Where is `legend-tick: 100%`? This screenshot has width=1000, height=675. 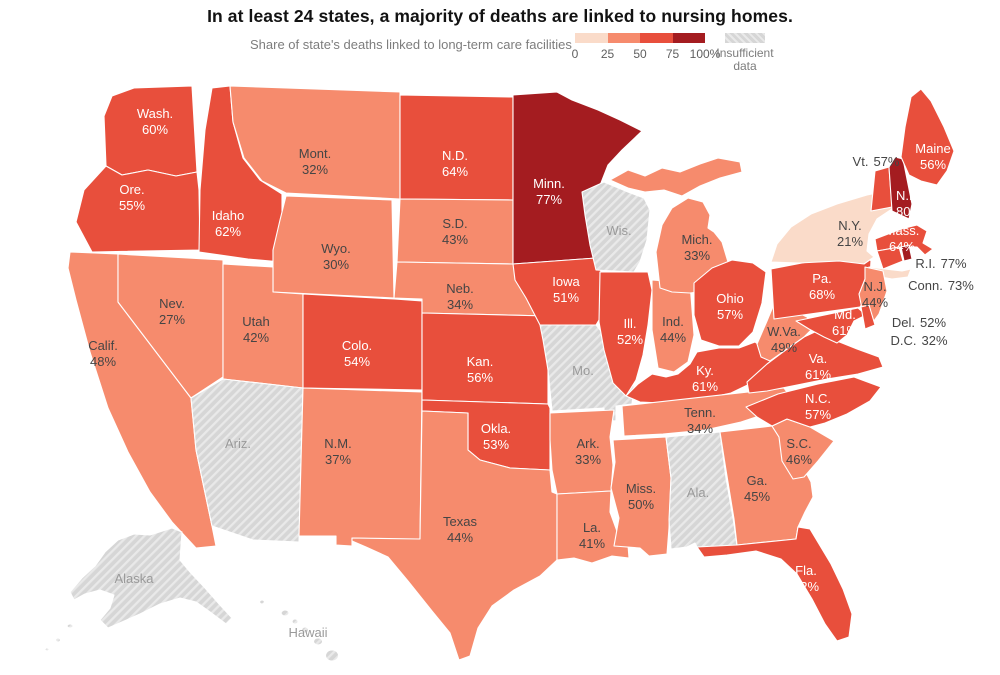
legend-tick: 100% is located at coordinates (705, 54).